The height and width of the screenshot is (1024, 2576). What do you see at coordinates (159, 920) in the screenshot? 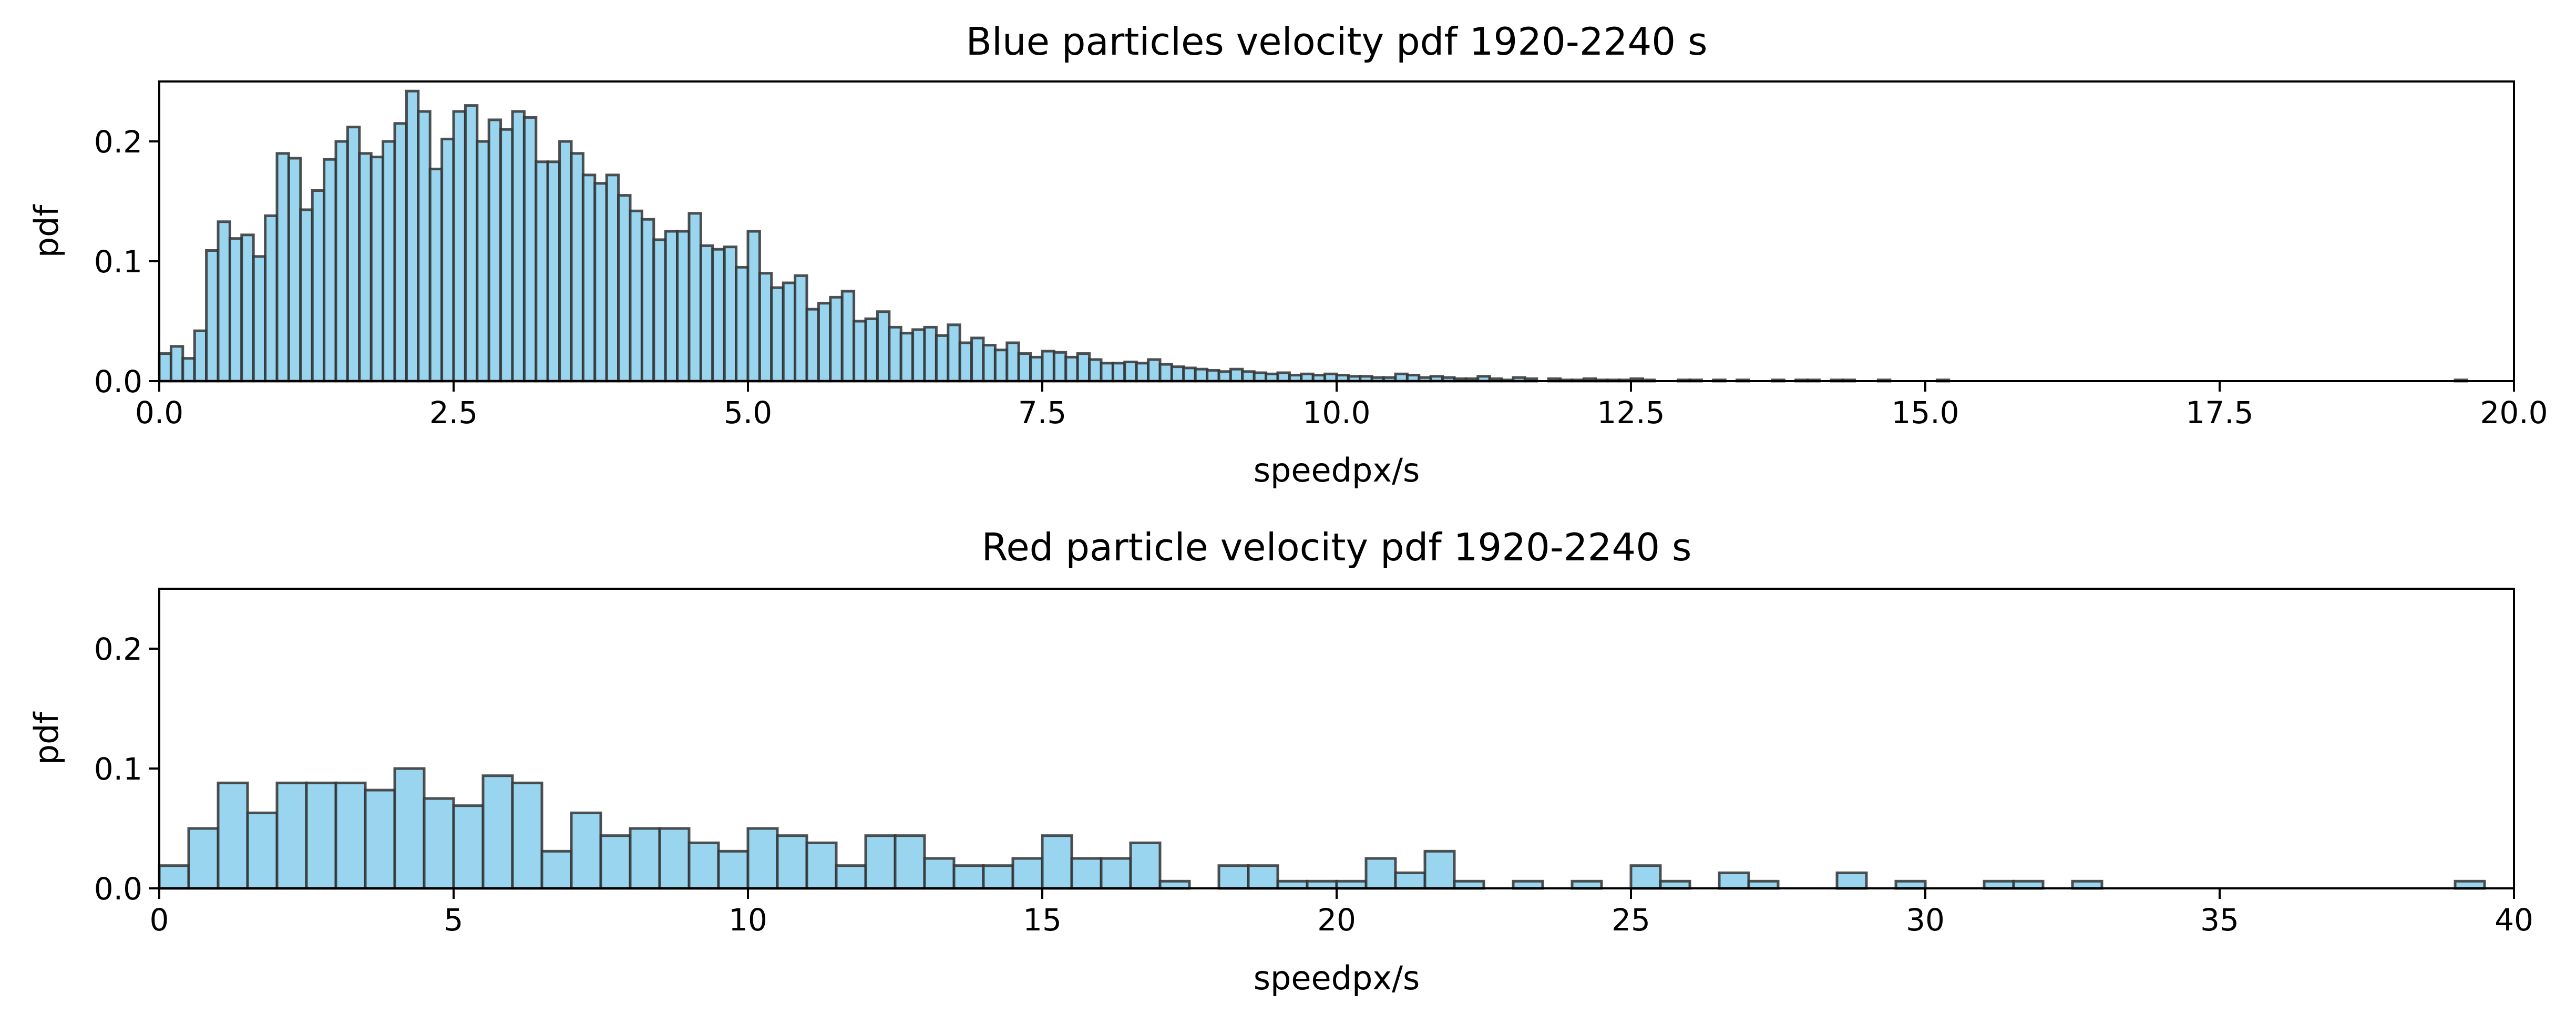
I see `x-tick-label: 0` at bounding box center [159, 920].